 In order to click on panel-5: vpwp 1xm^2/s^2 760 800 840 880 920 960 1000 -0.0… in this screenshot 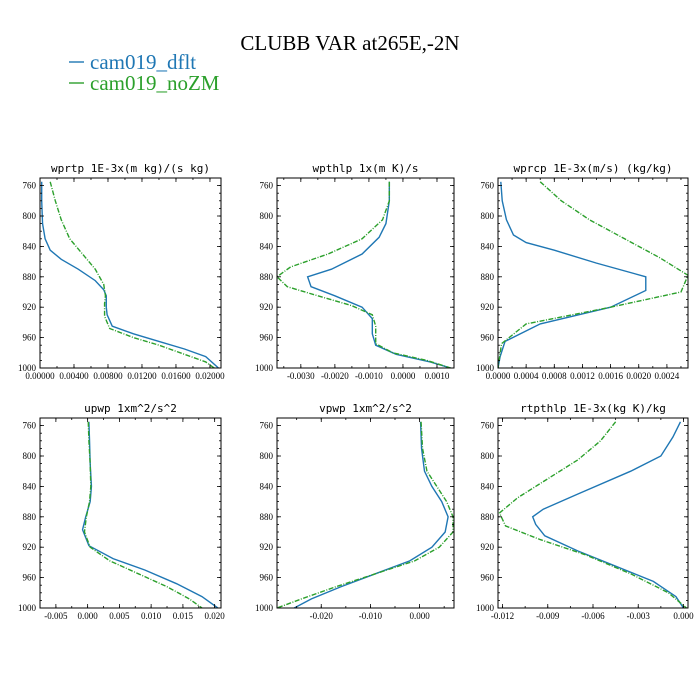, I will do `click(355, 511)`.